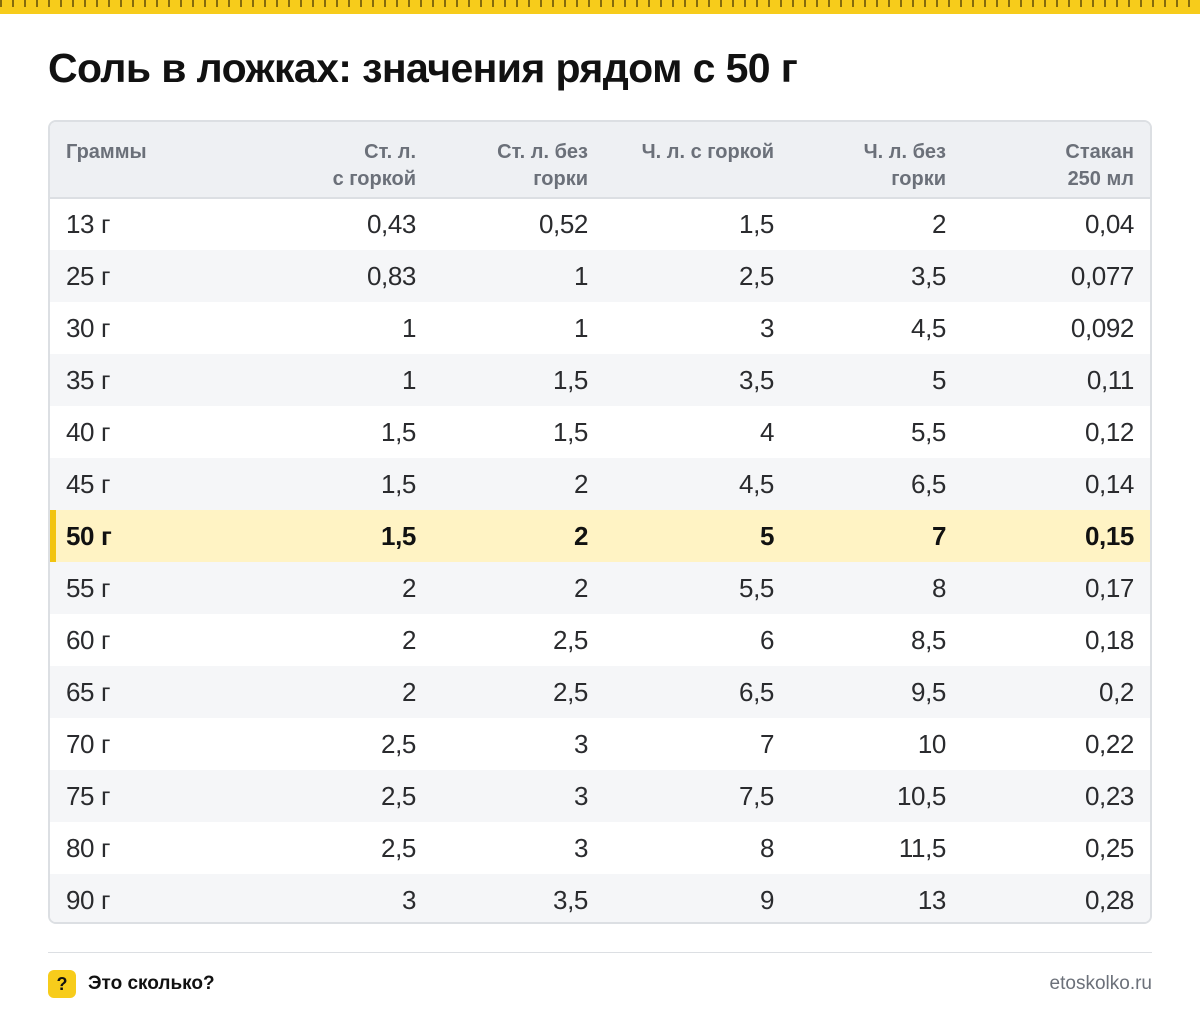 Image resolution: width=1200 pixels, height=1016 pixels. What do you see at coordinates (88, 639) in the screenshot?
I see `grams-cell: 60 г` at bounding box center [88, 639].